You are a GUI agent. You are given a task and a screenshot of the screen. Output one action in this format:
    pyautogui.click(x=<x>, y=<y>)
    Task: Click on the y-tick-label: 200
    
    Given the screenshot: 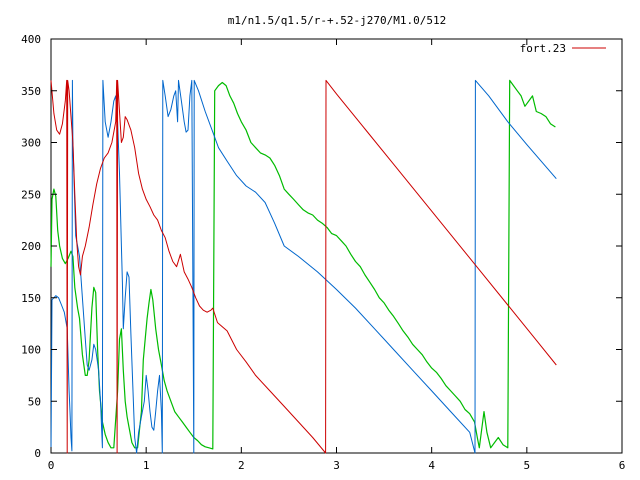 What is the action you would take?
    pyautogui.click(x=31, y=246)
    